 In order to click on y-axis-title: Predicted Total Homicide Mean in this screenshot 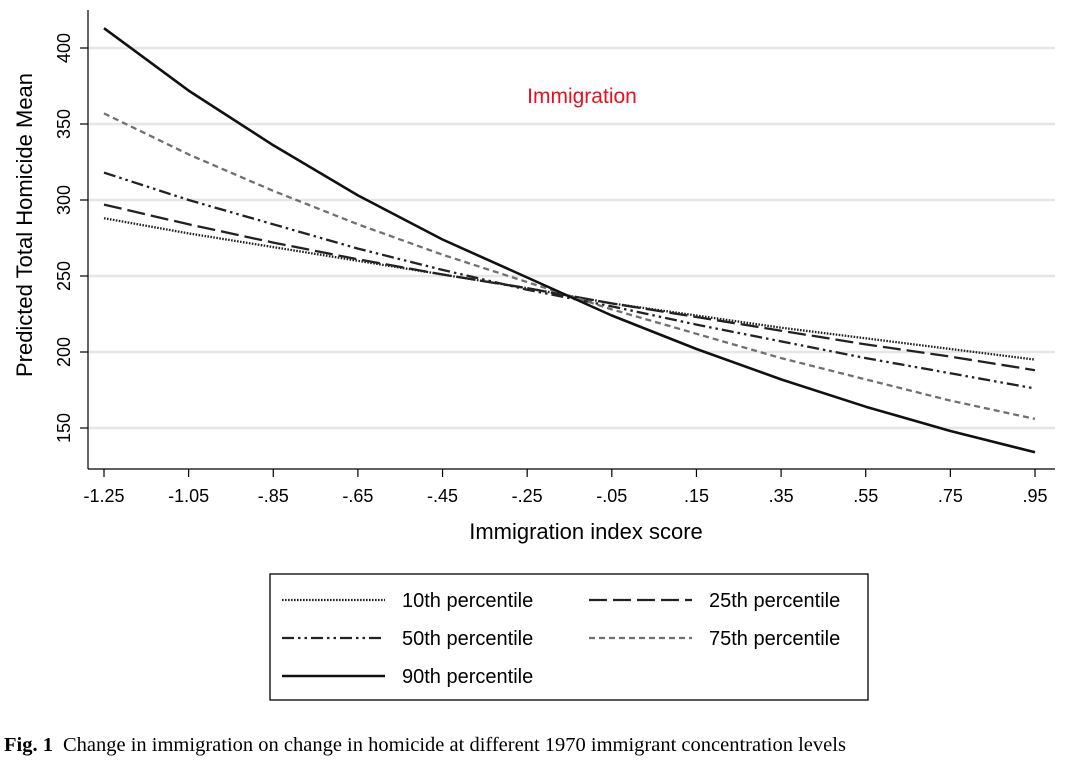, I will do `click(24, 225)`.